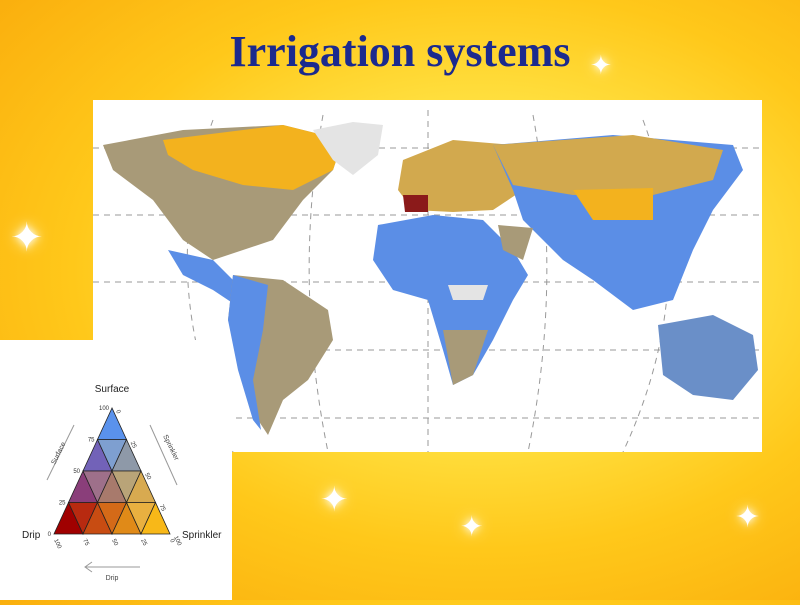 The width and height of the screenshot is (800, 605). Describe the element at coordinates (202, 535) in the screenshot. I see `legend-sprinkler-label: Sprinkler` at that location.